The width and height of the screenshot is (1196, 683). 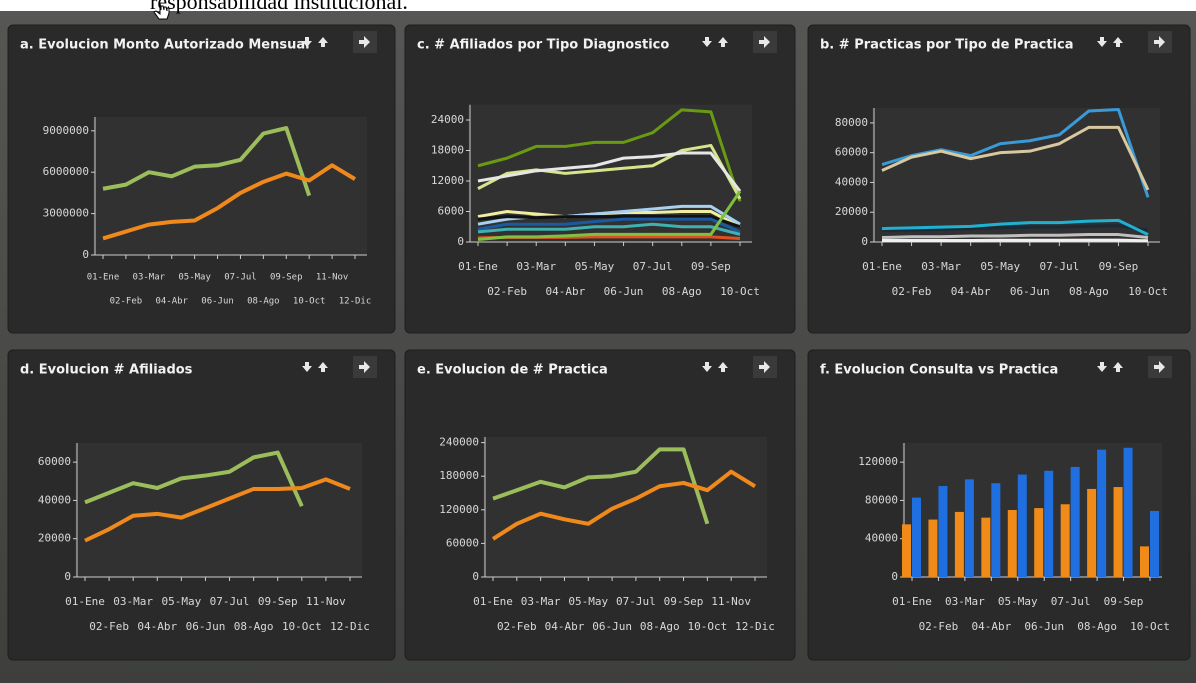 I want to click on y-tick-label: 18000, so click(x=447, y=150).